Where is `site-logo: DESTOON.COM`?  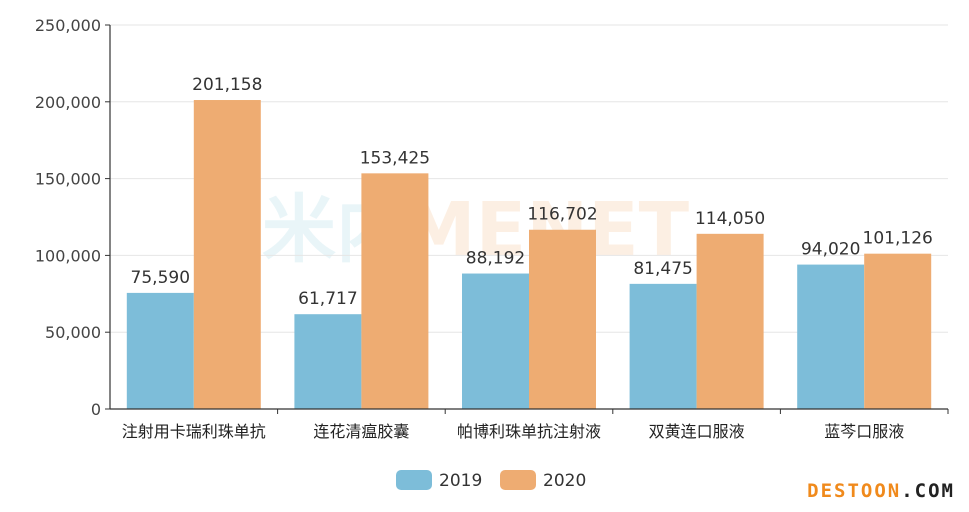 site-logo: DESTOON.COM is located at coordinates (881, 491).